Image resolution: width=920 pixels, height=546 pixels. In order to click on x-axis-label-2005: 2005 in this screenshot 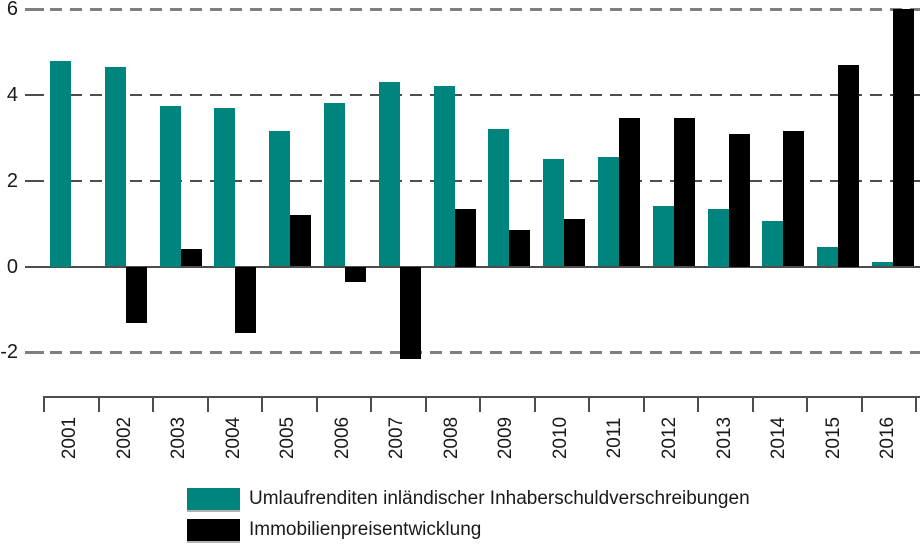, I will do `click(287, 438)`.